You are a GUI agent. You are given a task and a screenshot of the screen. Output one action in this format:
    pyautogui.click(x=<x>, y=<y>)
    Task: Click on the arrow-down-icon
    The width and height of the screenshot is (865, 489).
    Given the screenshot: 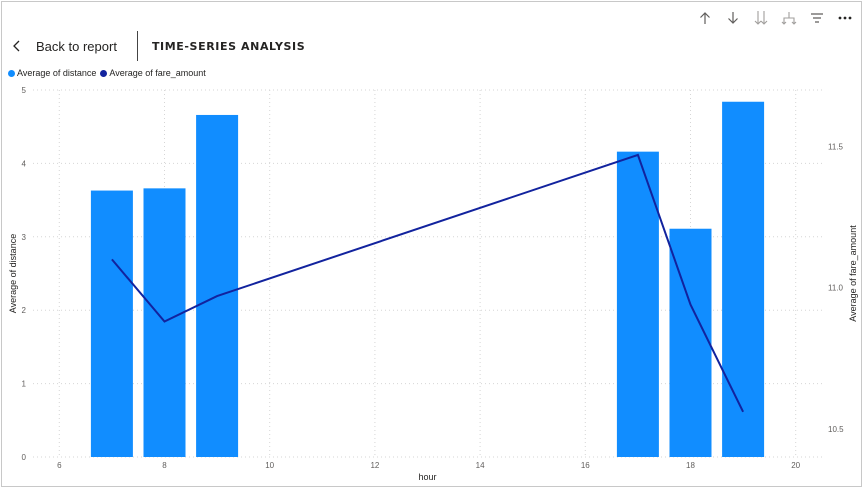 What is the action you would take?
    pyautogui.click(x=733, y=18)
    